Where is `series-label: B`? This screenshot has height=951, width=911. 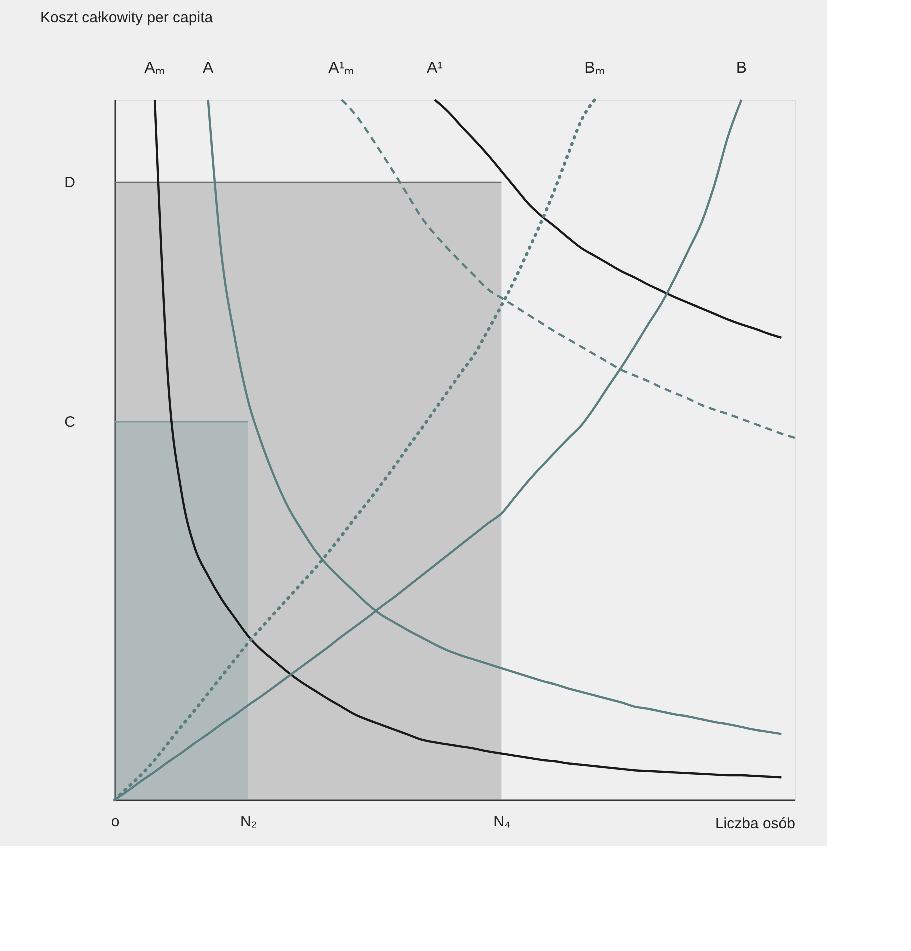
series-label: B is located at coordinates (742, 68).